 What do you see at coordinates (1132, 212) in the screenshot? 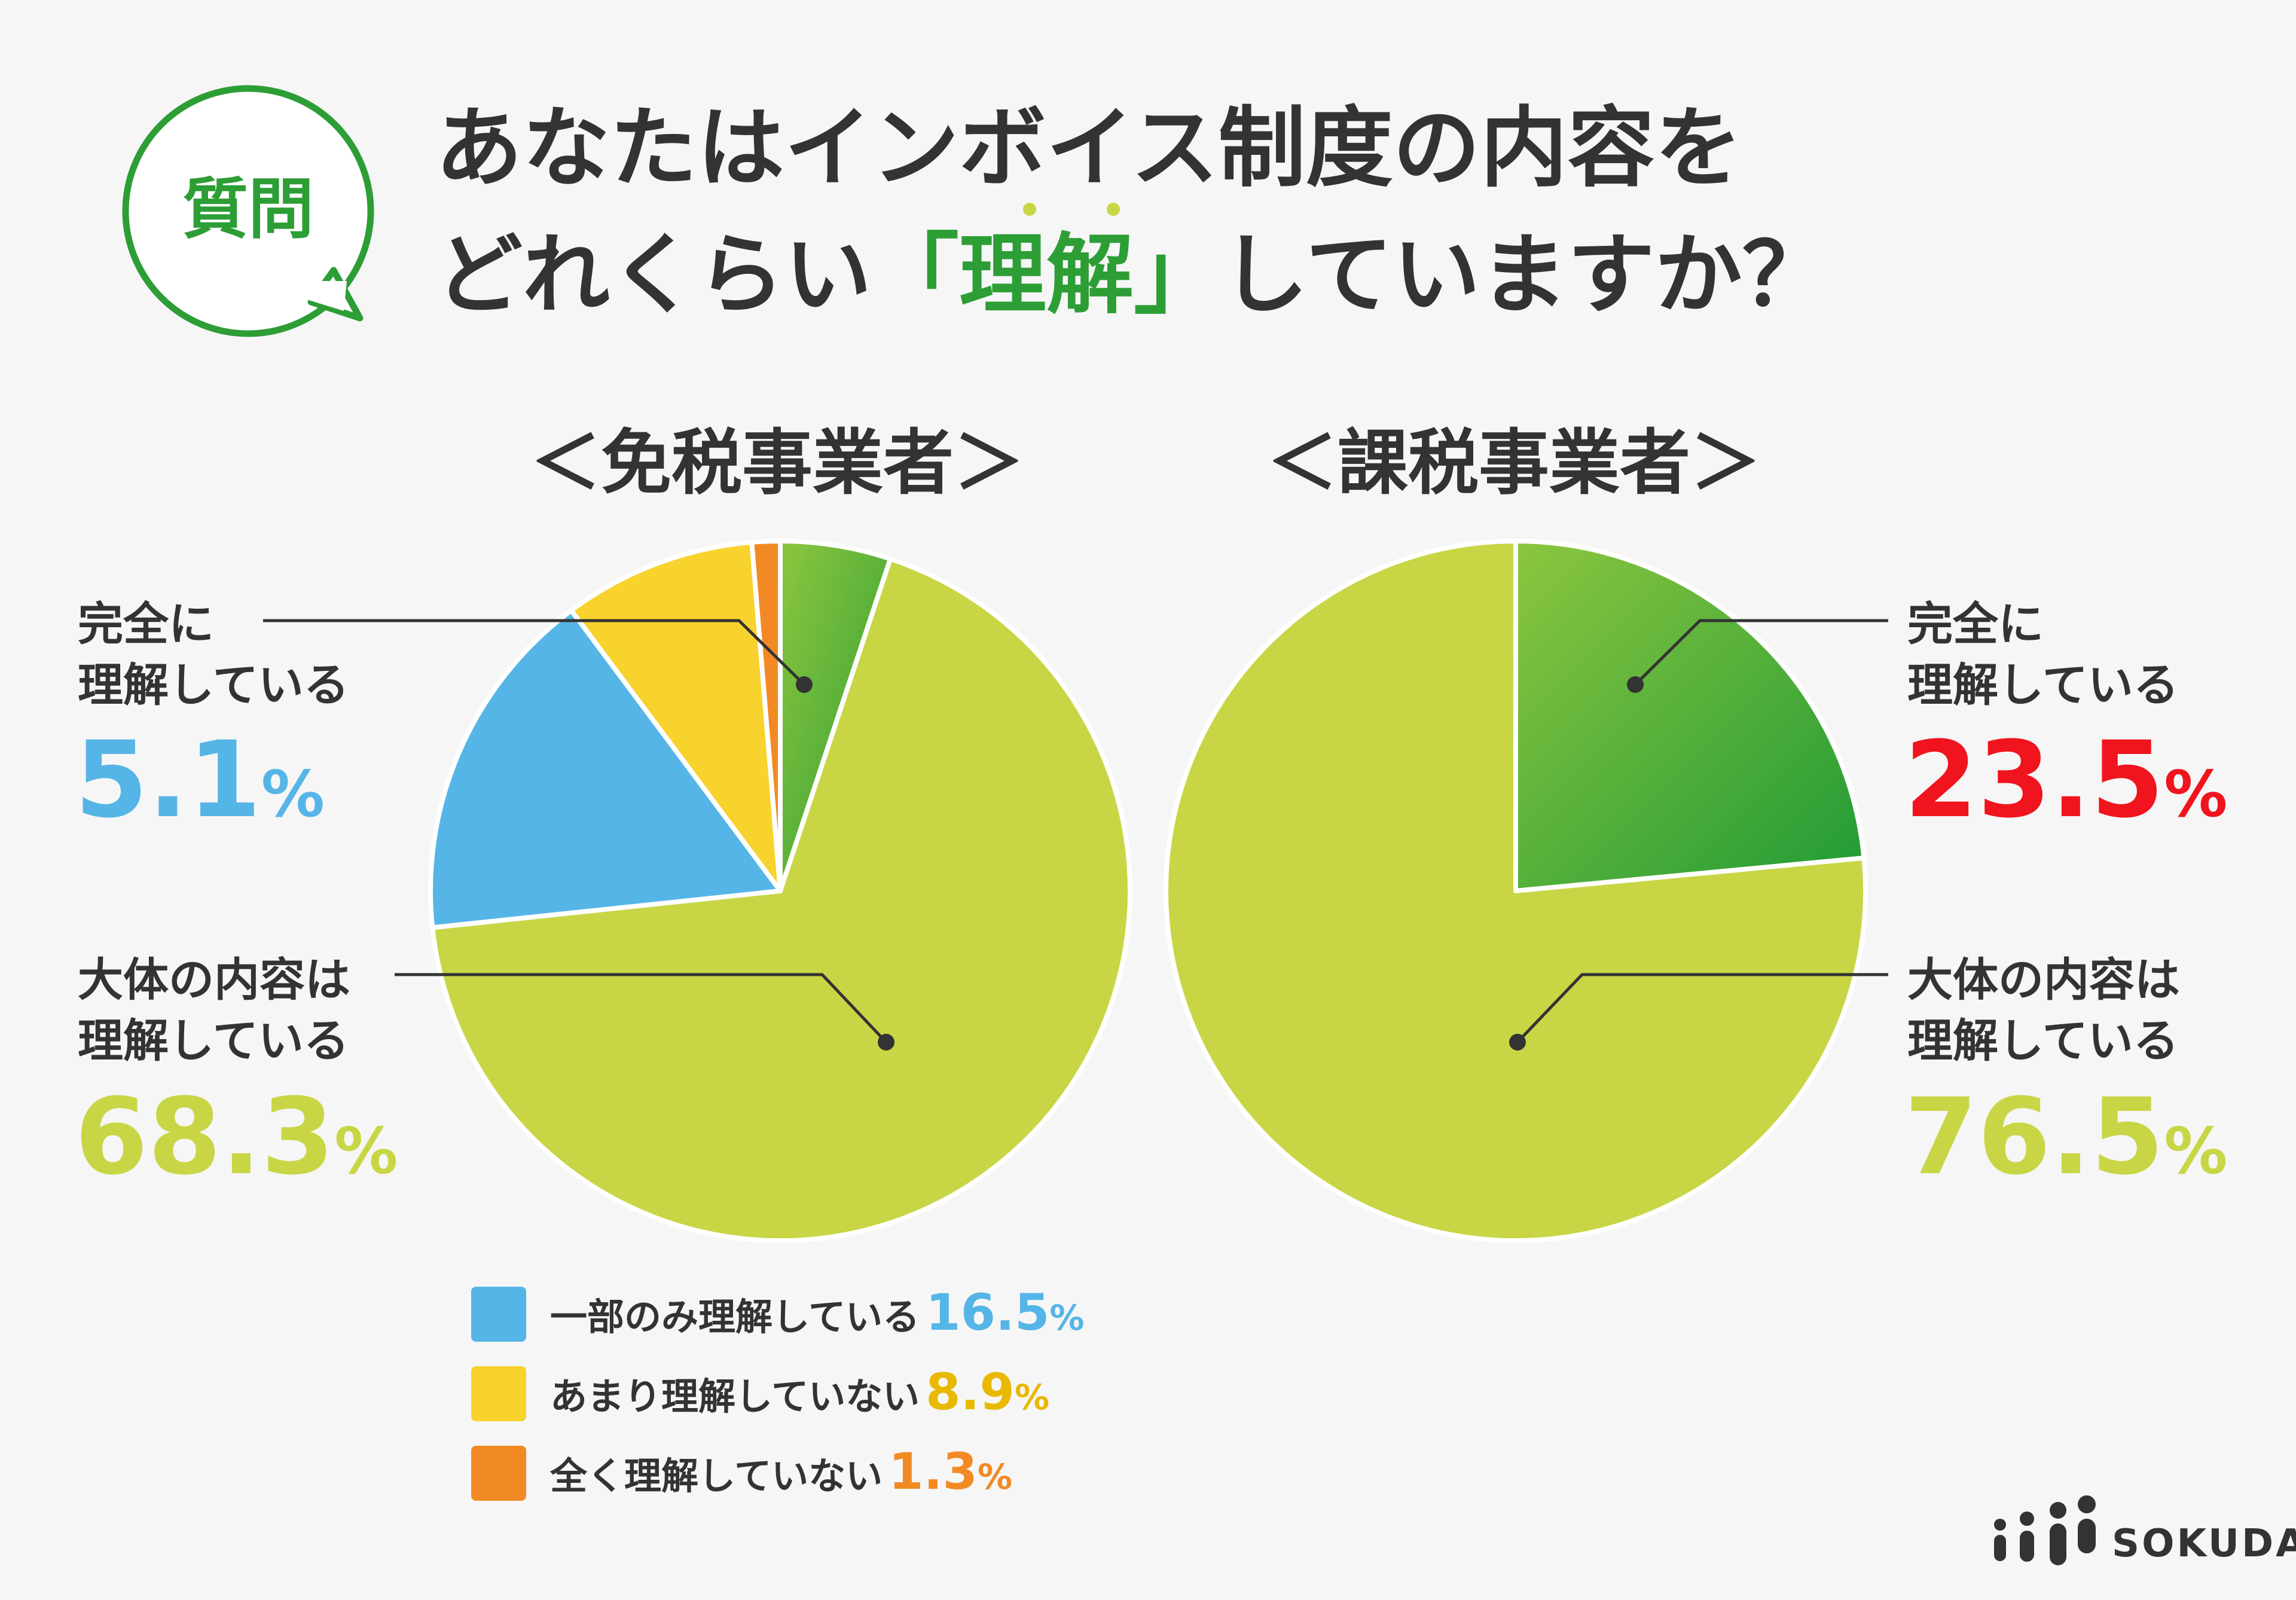
I see `page-title: あなたはインボイス制度の内容を どれくらい「理解」していますか？` at bounding box center [1132, 212].